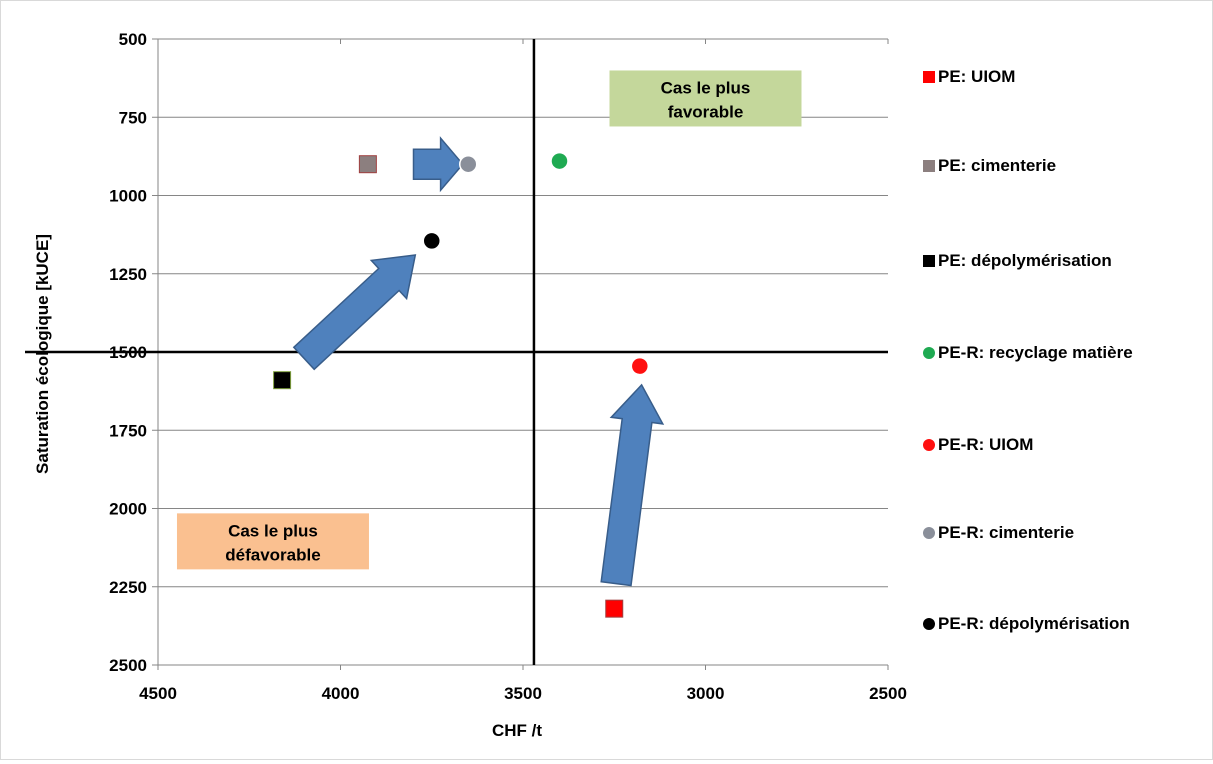  I want to click on legend-label: PE: dépolymérisation, so click(1025, 260).